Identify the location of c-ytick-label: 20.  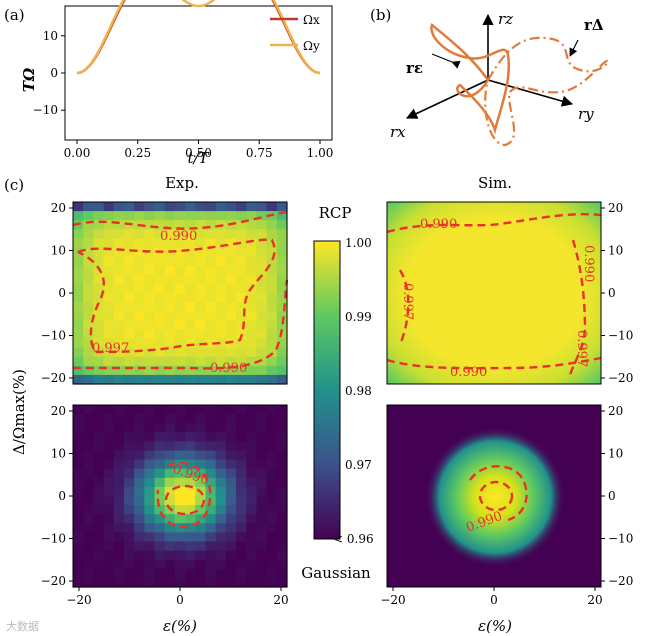
(58, 411).